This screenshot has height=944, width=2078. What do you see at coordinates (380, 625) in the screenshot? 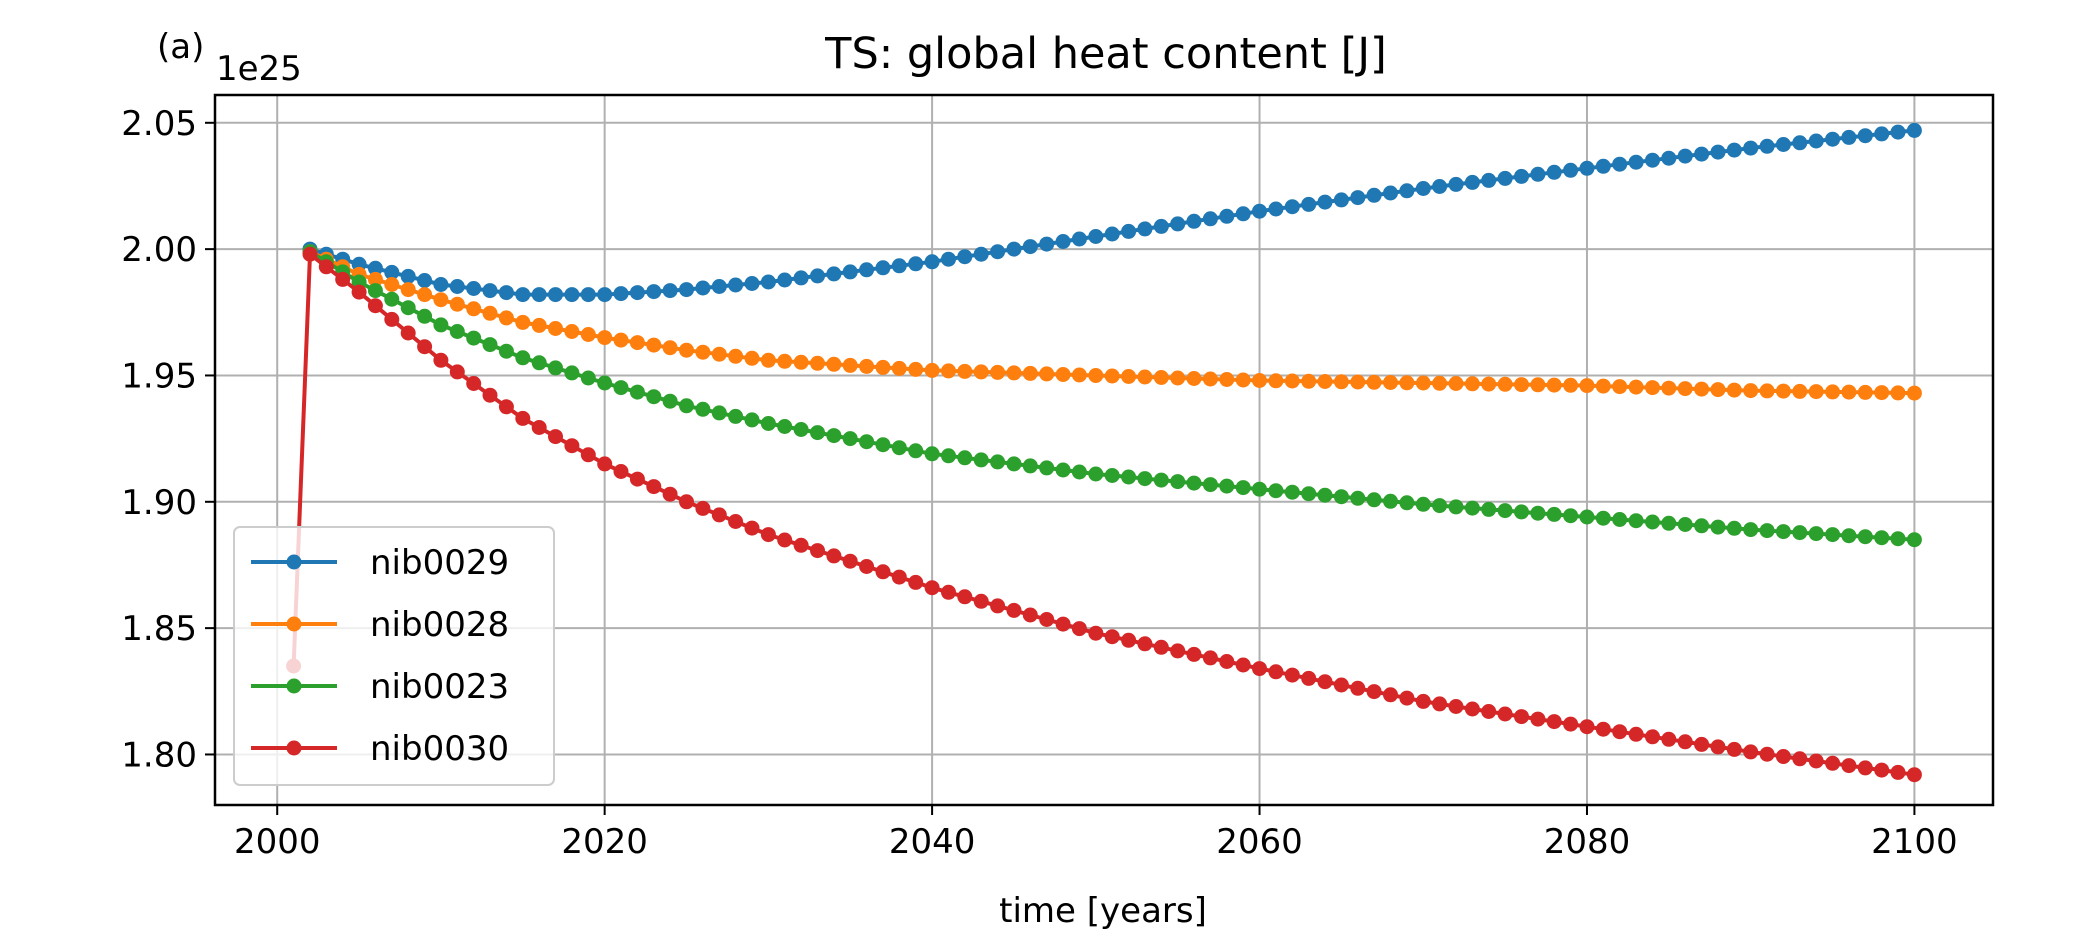
I see `legend-item-nib0028: nib0028` at bounding box center [380, 625].